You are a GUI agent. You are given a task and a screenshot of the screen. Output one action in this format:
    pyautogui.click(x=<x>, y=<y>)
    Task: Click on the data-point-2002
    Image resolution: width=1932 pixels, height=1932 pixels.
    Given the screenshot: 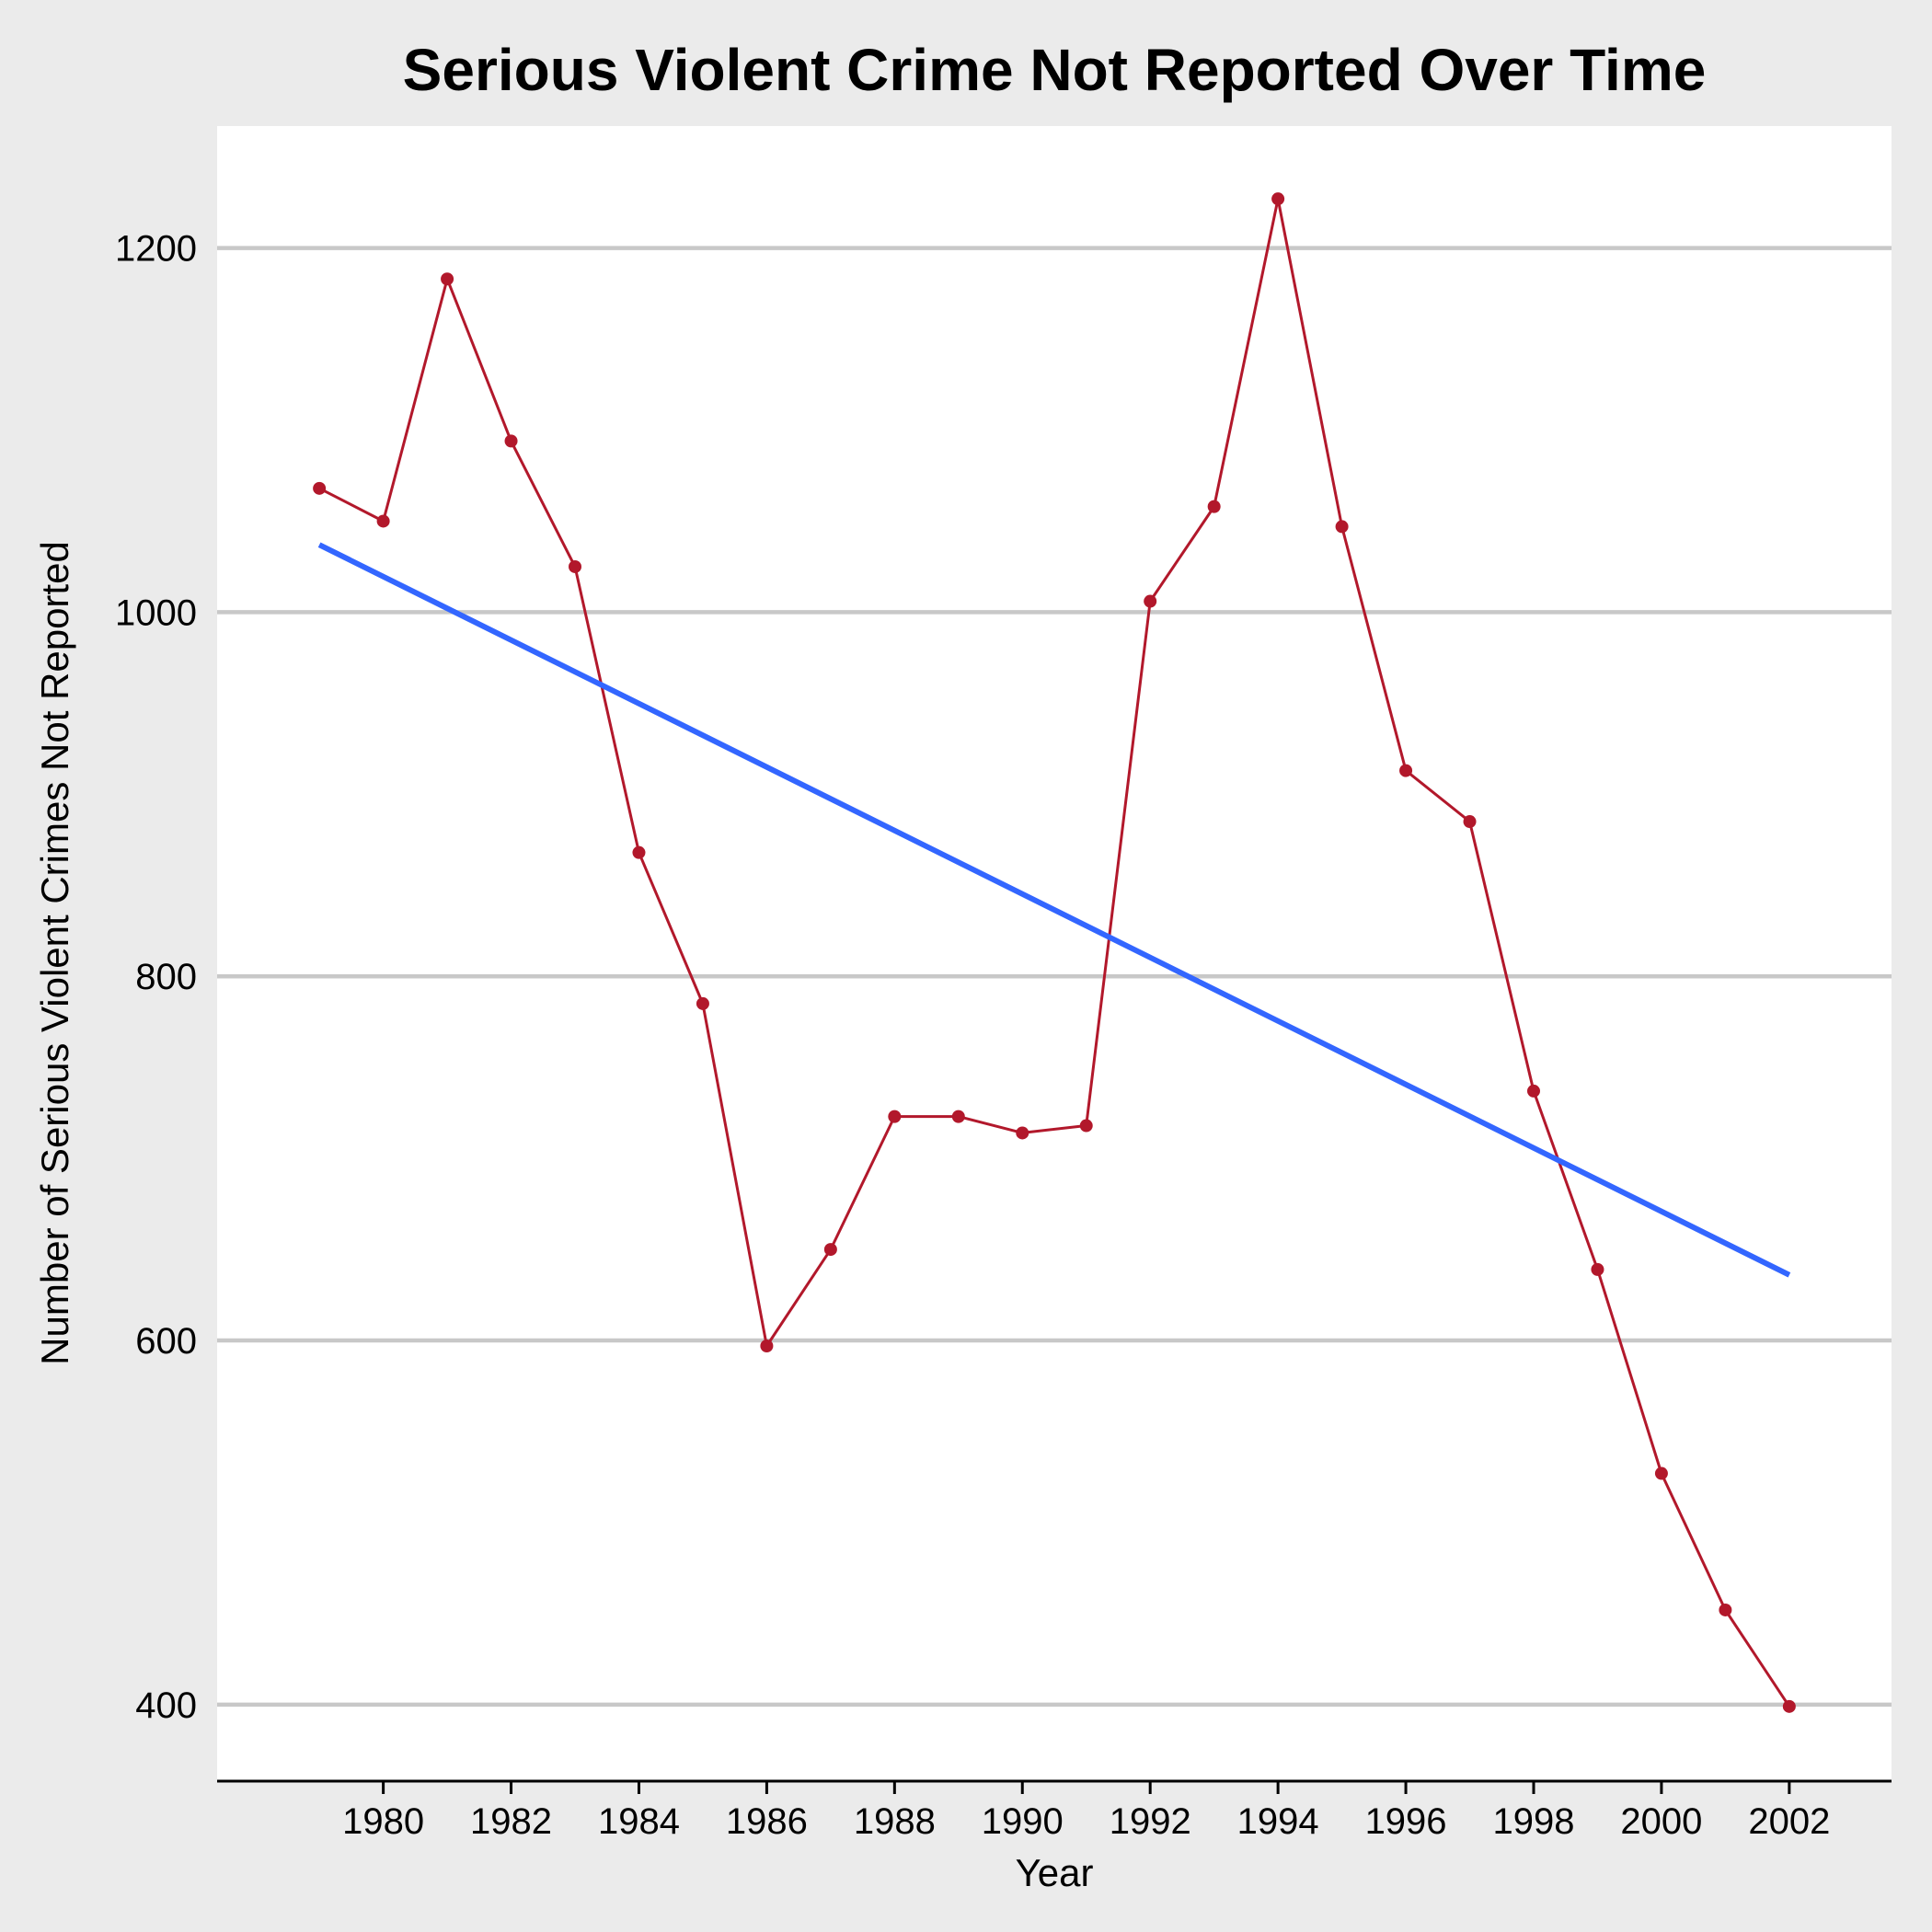 What is the action you would take?
    pyautogui.click(x=1789, y=1706)
    